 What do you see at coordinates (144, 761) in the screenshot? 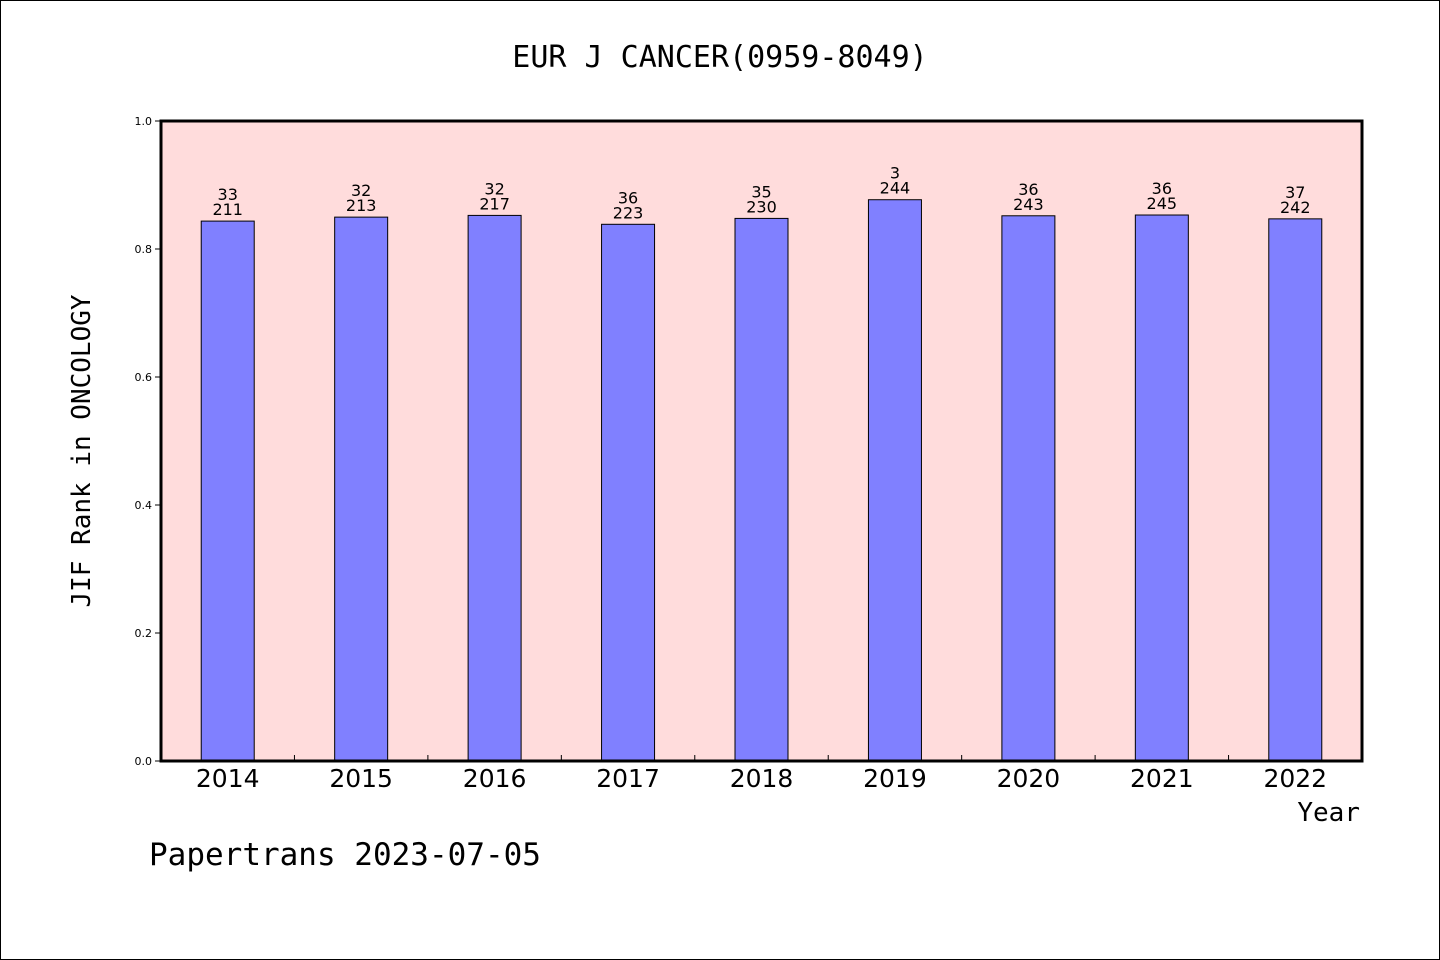
I see `y-tick-label: 0.0` at bounding box center [144, 761].